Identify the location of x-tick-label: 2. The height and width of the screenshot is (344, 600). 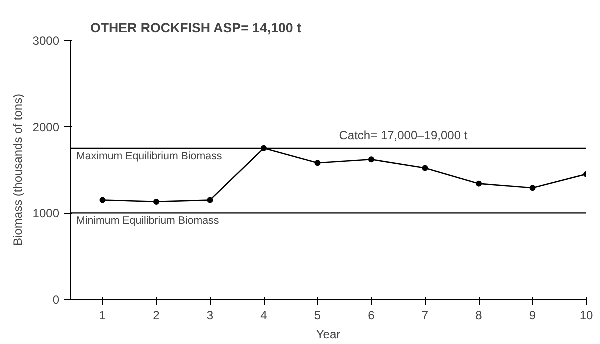
(156, 315).